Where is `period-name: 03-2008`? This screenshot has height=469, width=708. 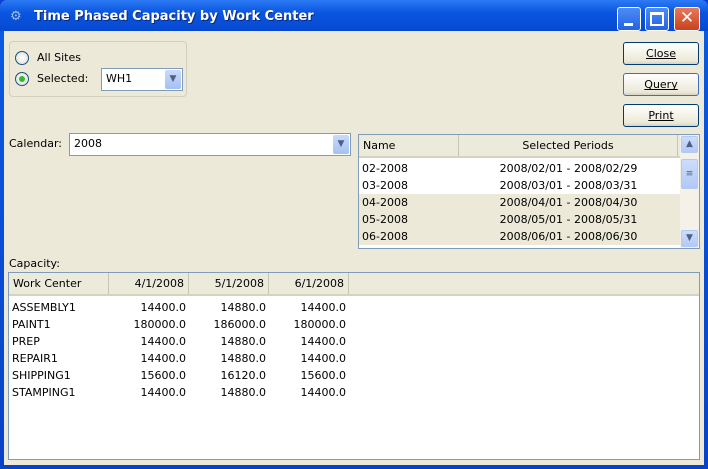 period-name: 03-2008 is located at coordinates (385, 185).